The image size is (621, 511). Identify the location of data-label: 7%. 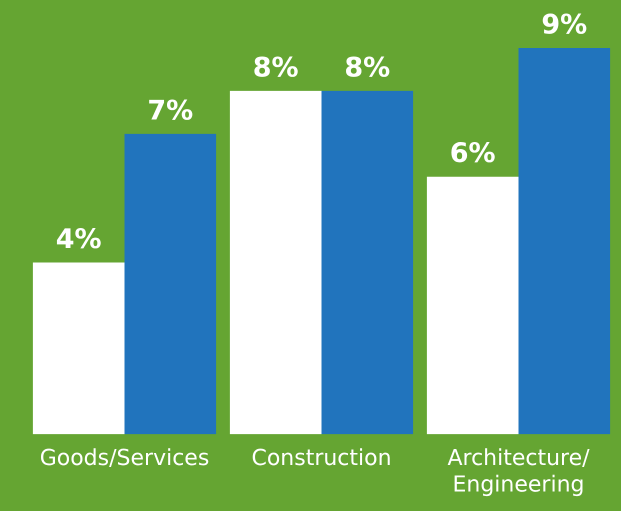
(170, 110).